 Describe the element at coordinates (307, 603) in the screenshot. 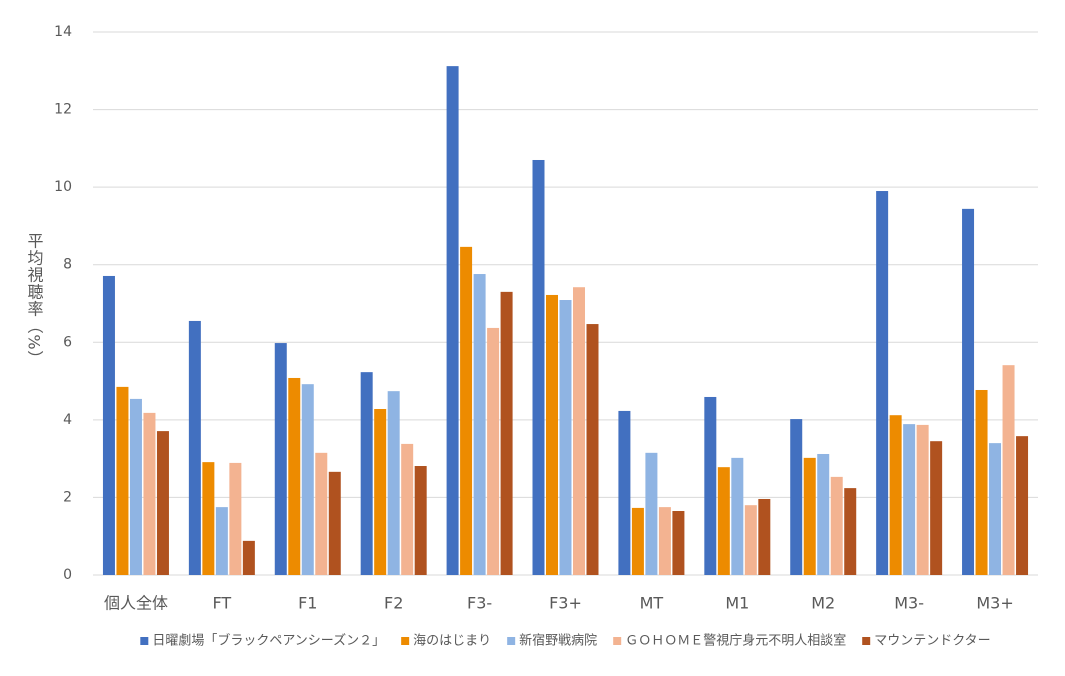

I see `x-tick-label: F1` at that location.